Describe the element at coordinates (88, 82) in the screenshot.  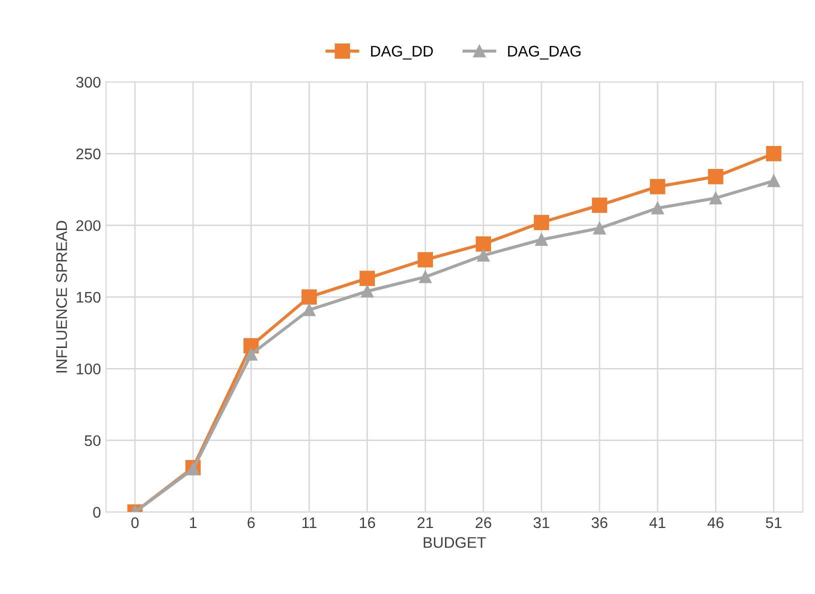
I see `y-tick-label: 300` at that location.